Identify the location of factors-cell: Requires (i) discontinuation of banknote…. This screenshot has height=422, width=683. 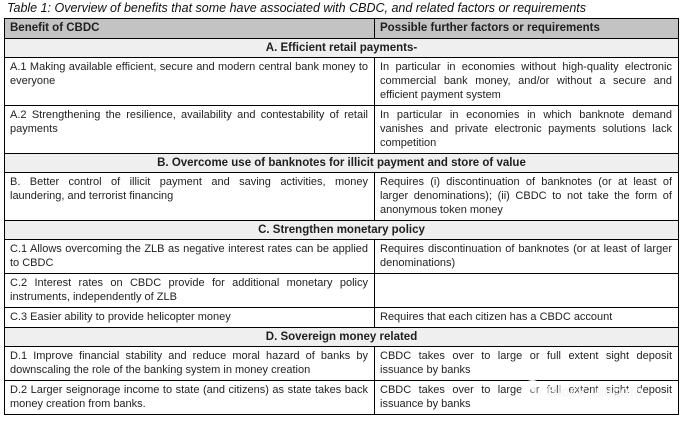
(526, 196).